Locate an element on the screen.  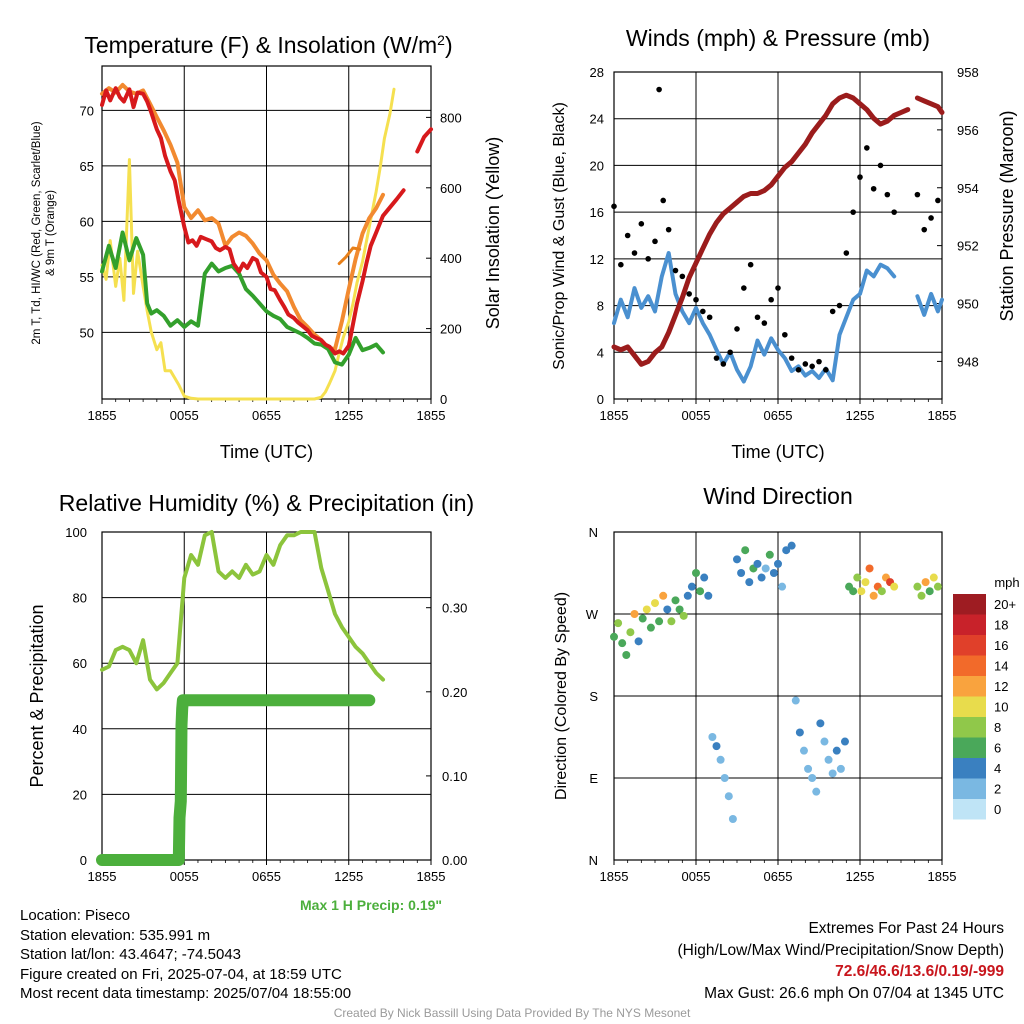
legend-label: 0 is located at coordinates (997, 809).